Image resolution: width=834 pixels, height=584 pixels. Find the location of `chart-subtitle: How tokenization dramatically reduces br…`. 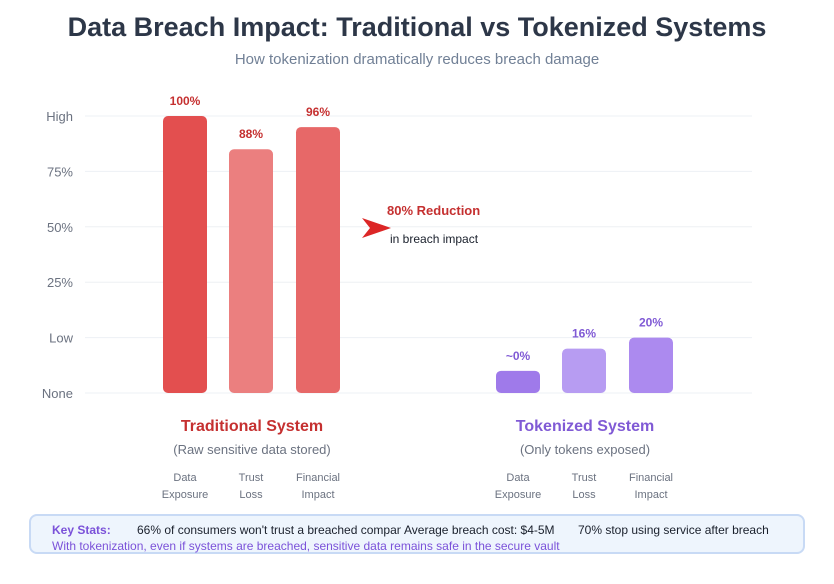

chart-subtitle: How tokenization dramatically reduces br… is located at coordinates (417, 59).